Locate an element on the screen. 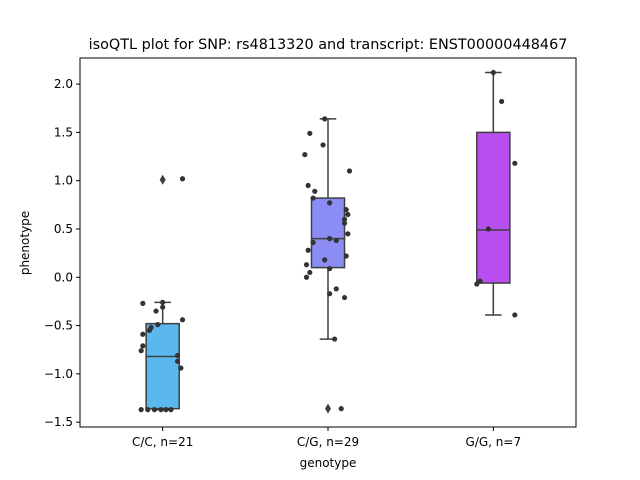 The width and height of the screenshot is (640, 480). y-tick-label: −1.0 is located at coordinates (58, 374).